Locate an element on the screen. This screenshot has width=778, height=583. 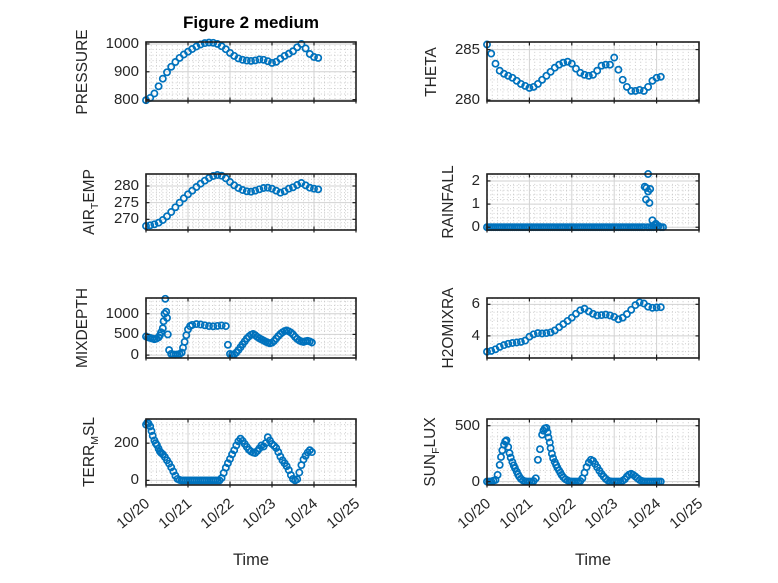
ylabel-text: THETA is located at coordinates (432, 71).